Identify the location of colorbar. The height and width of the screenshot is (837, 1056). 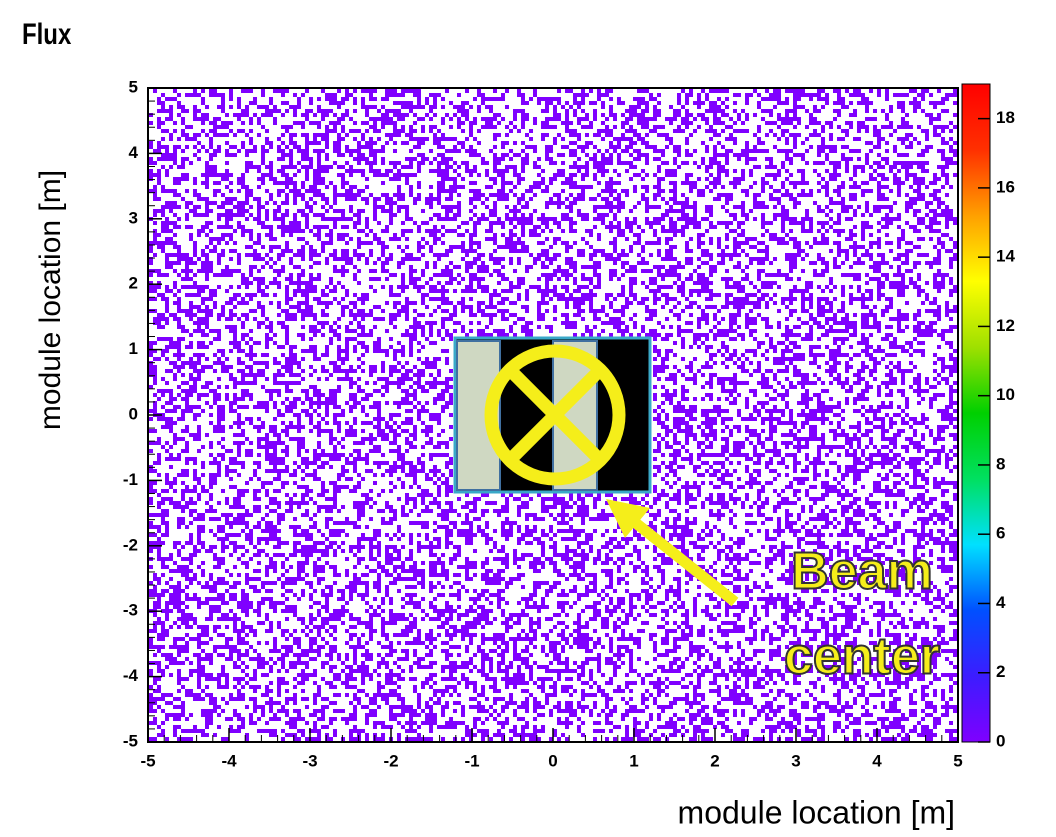
(976, 413).